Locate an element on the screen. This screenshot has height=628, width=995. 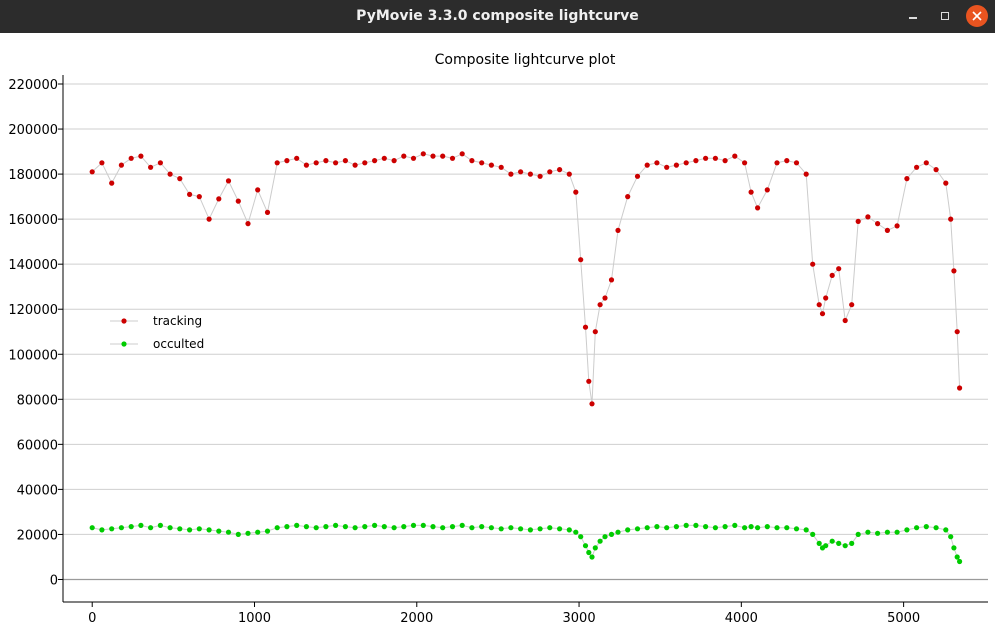
series-line is located at coordinates (526, 543).